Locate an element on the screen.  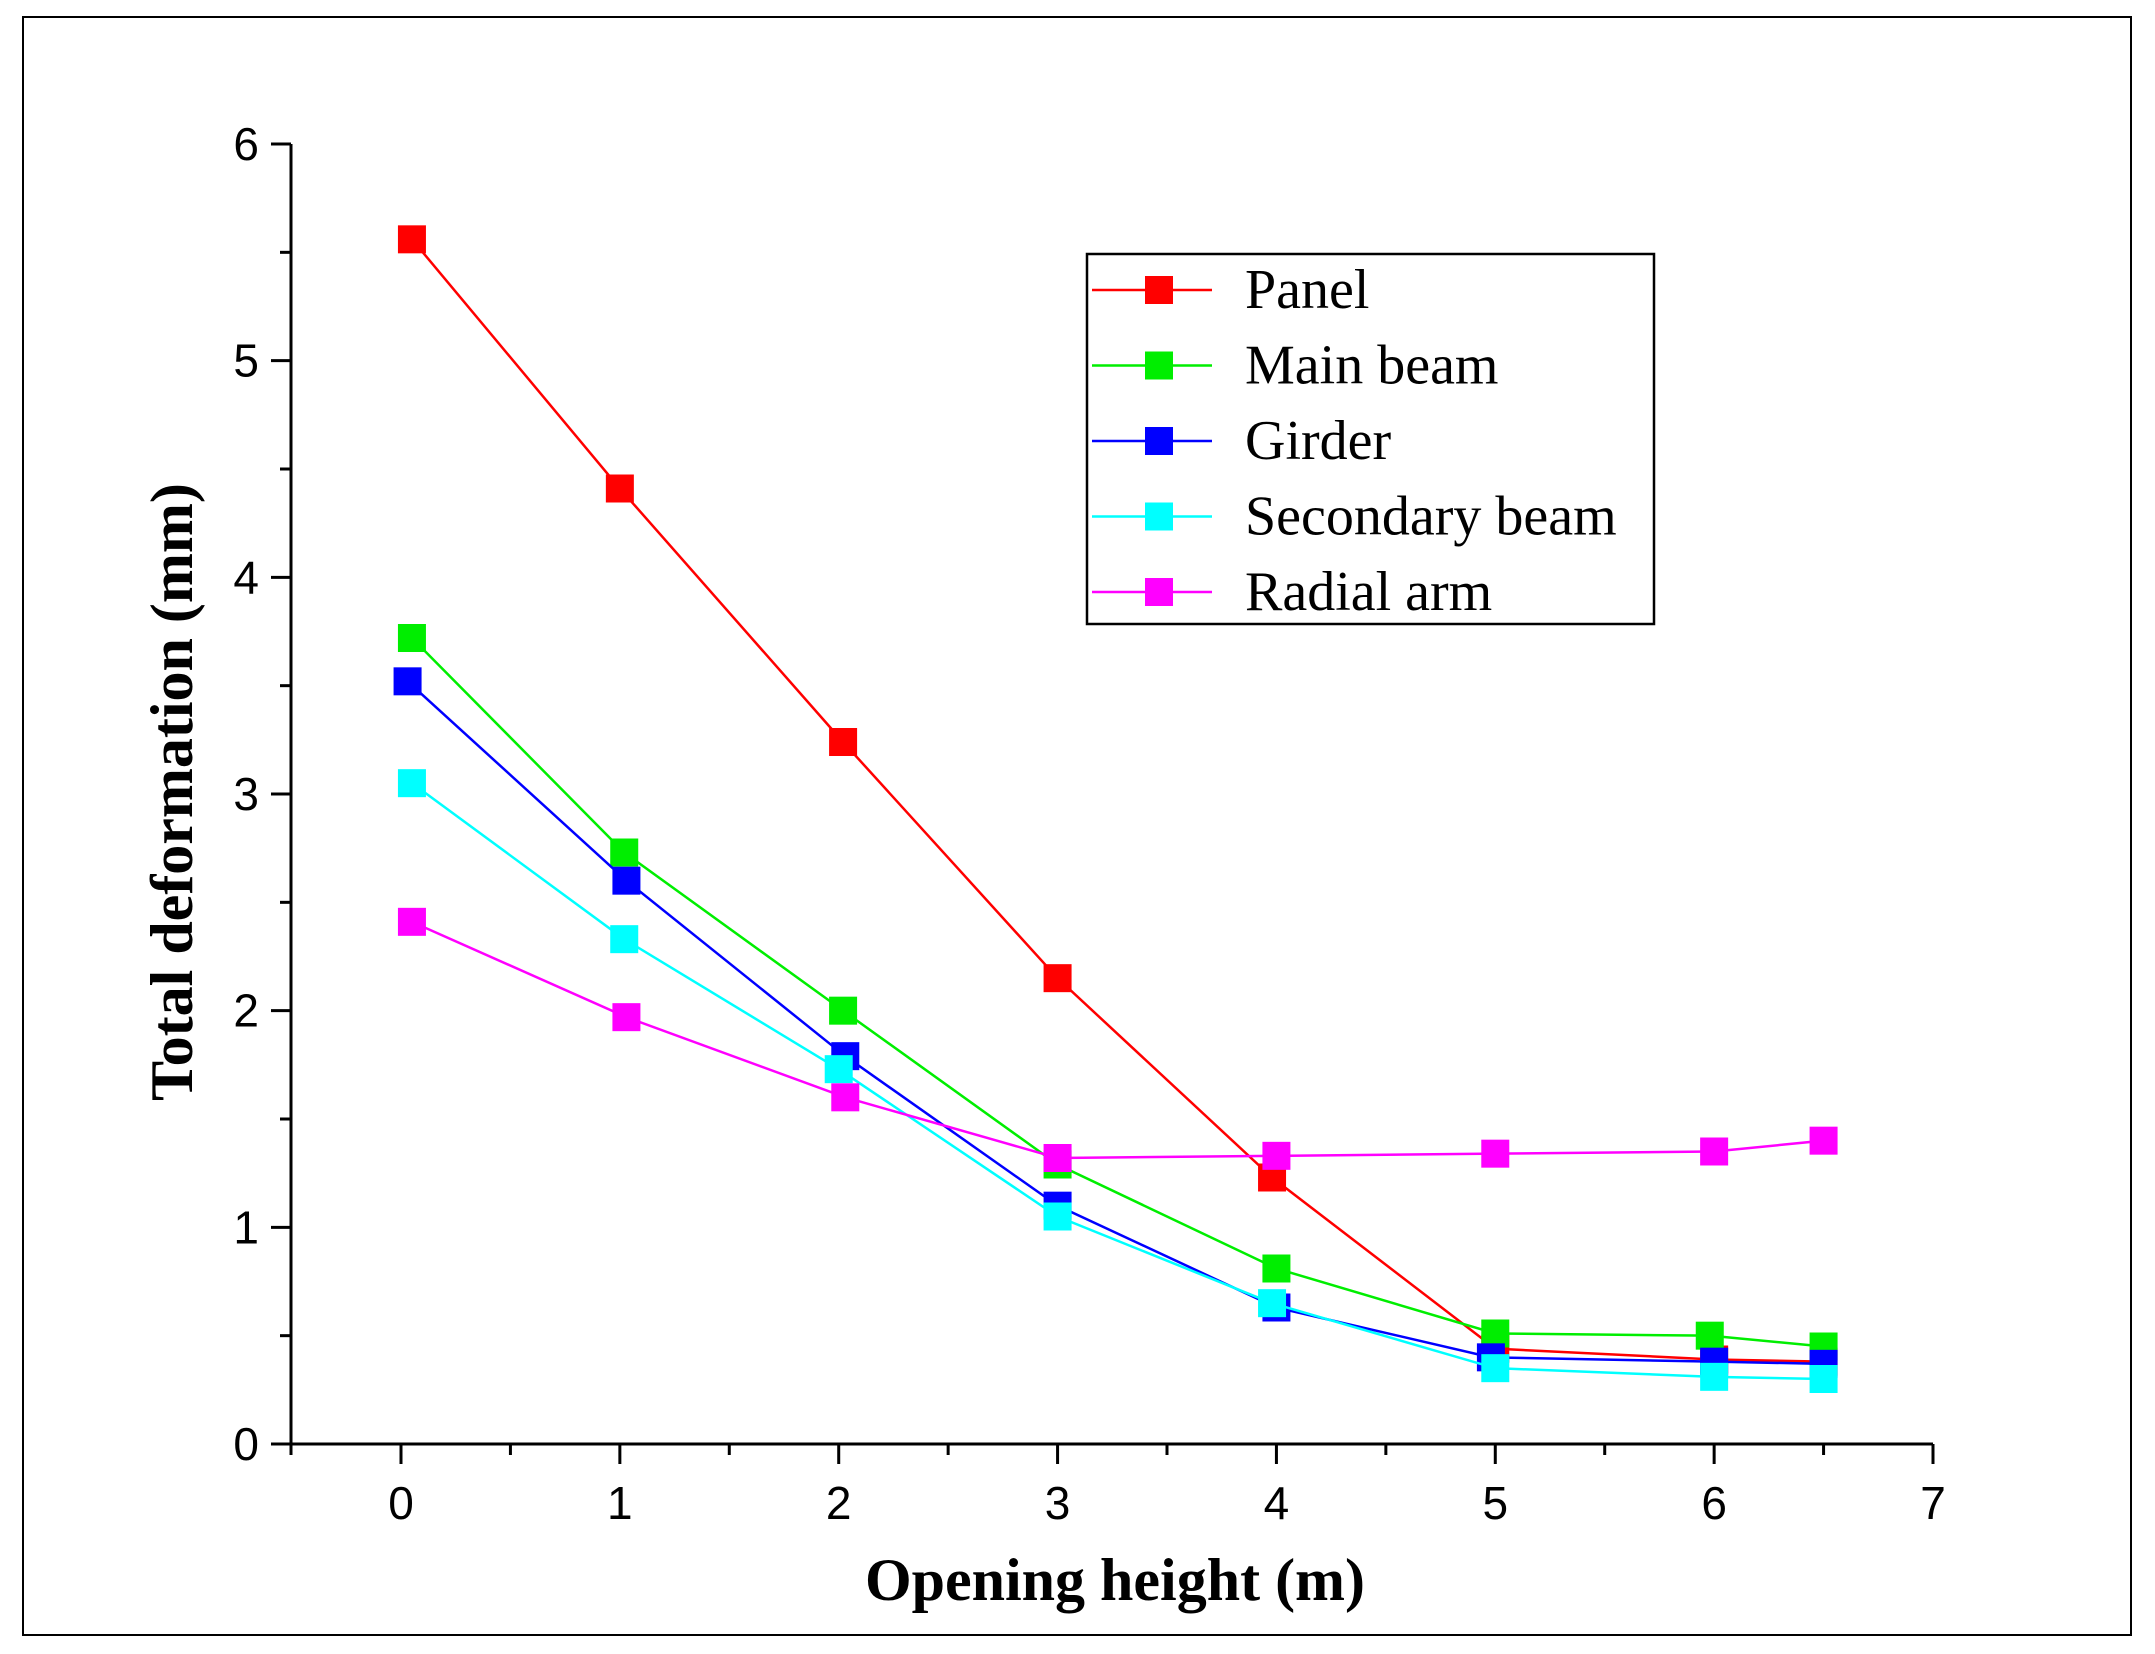
legend-entry: Girder is located at coordinates (1242, 441).